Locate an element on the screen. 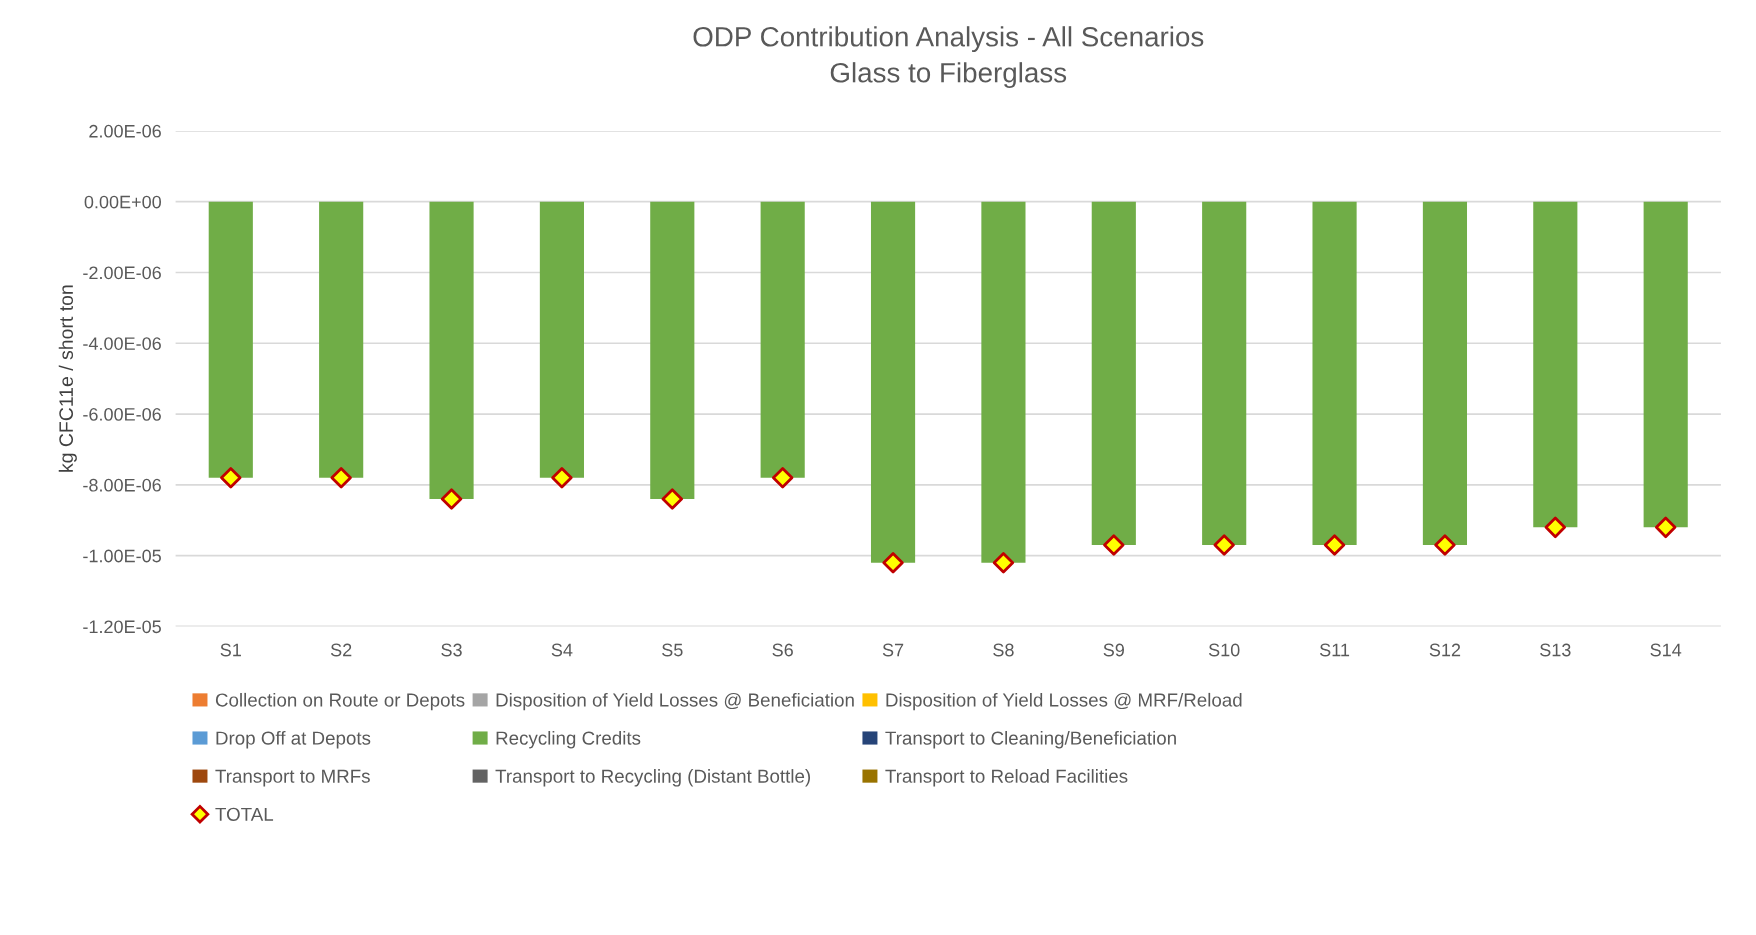  x-tick-label: S6 is located at coordinates (782, 650).